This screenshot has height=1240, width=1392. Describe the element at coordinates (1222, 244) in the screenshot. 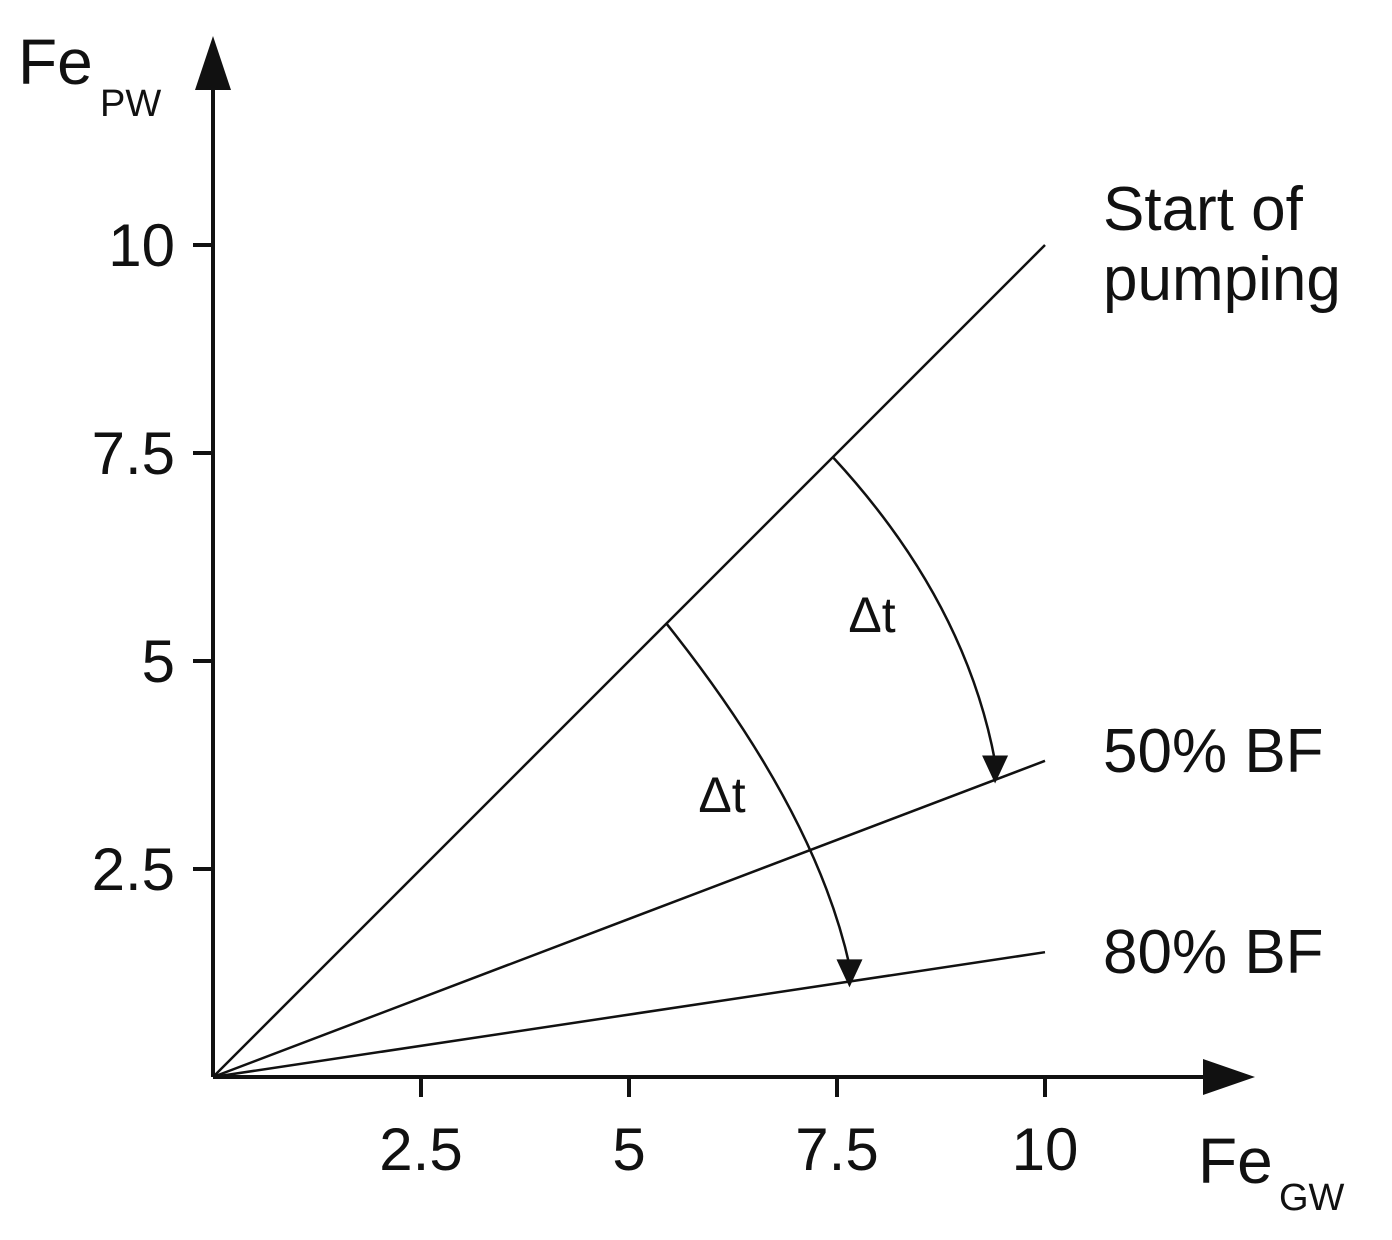

I see `series-label: Start of pumping` at that location.